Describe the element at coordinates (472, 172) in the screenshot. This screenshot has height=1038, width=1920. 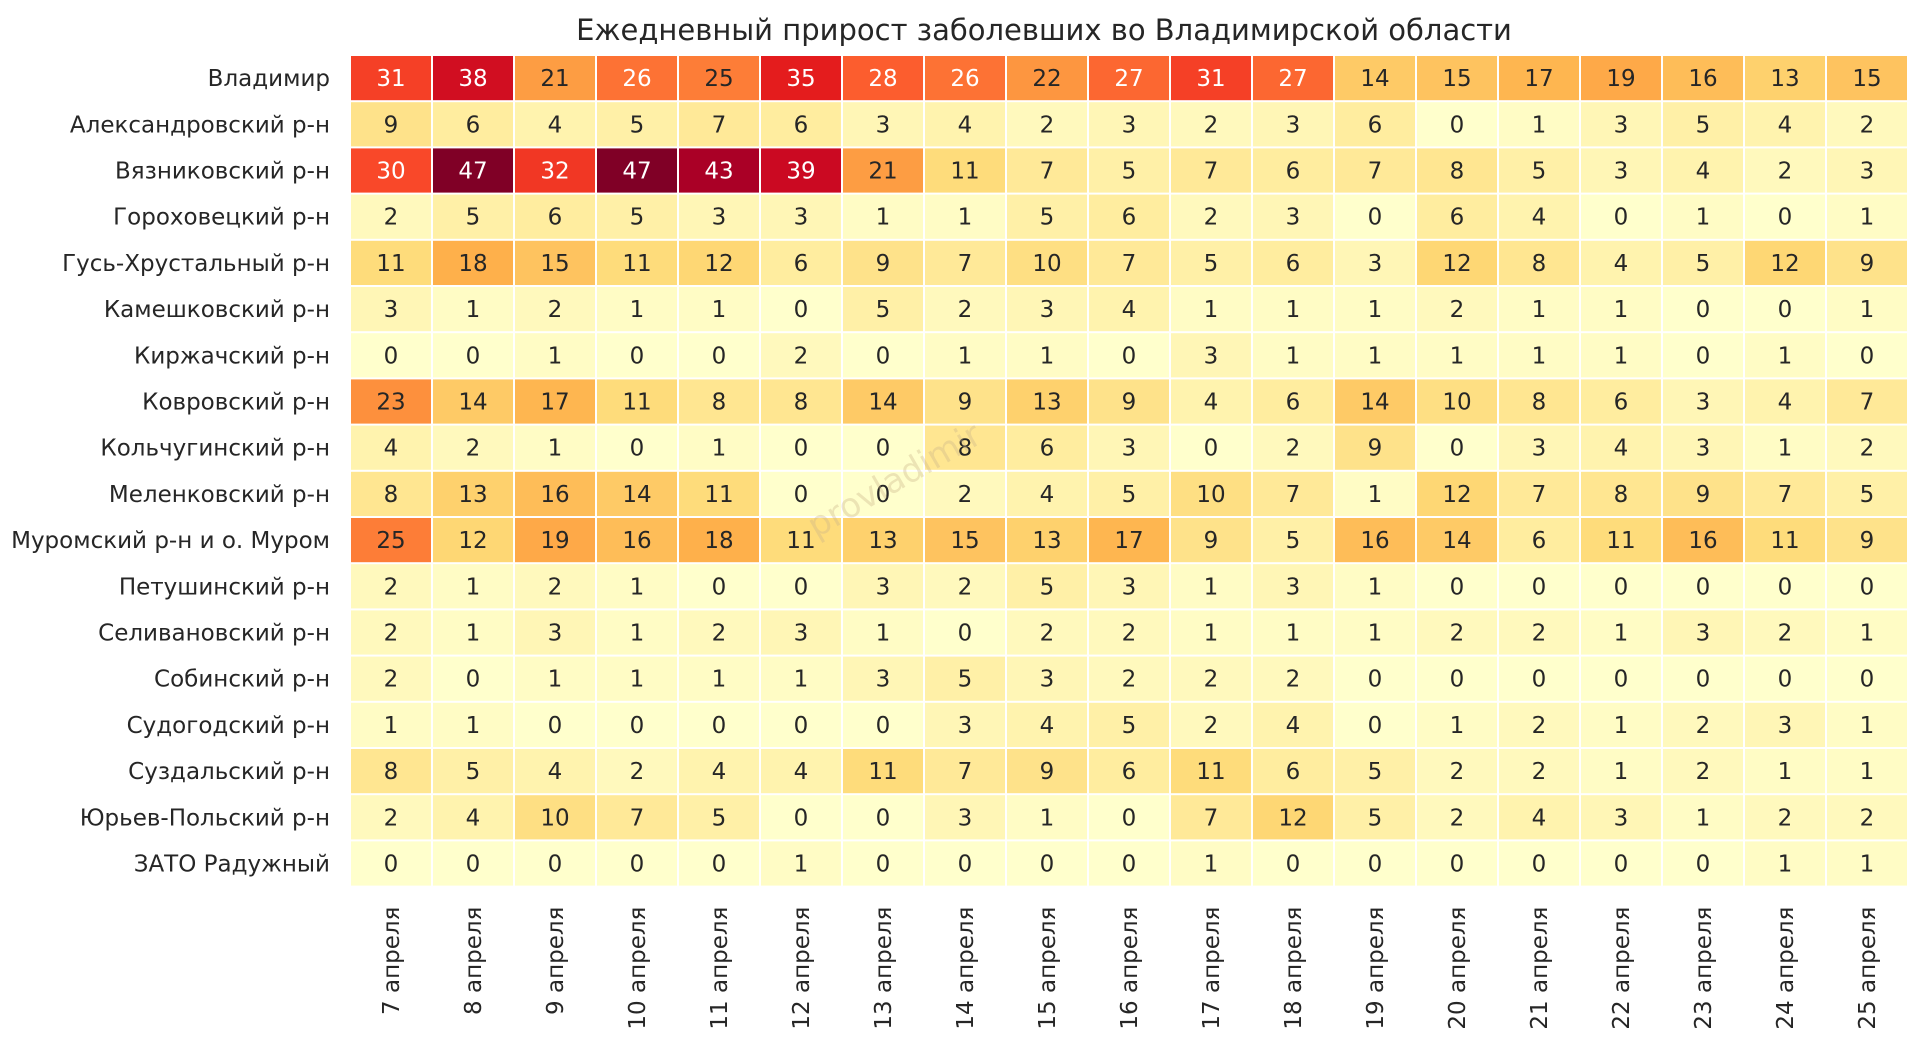
I see `cell-value-label: 47` at that location.